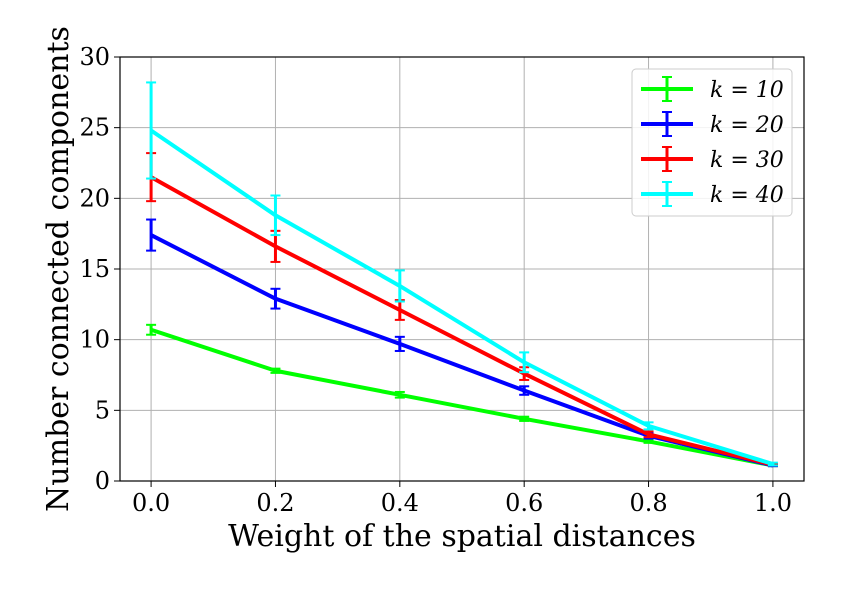 This screenshot has width=850, height=600. Describe the element at coordinates (462, 536) in the screenshot. I see `x-axis-title: Weight of the spatial distances` at that location.